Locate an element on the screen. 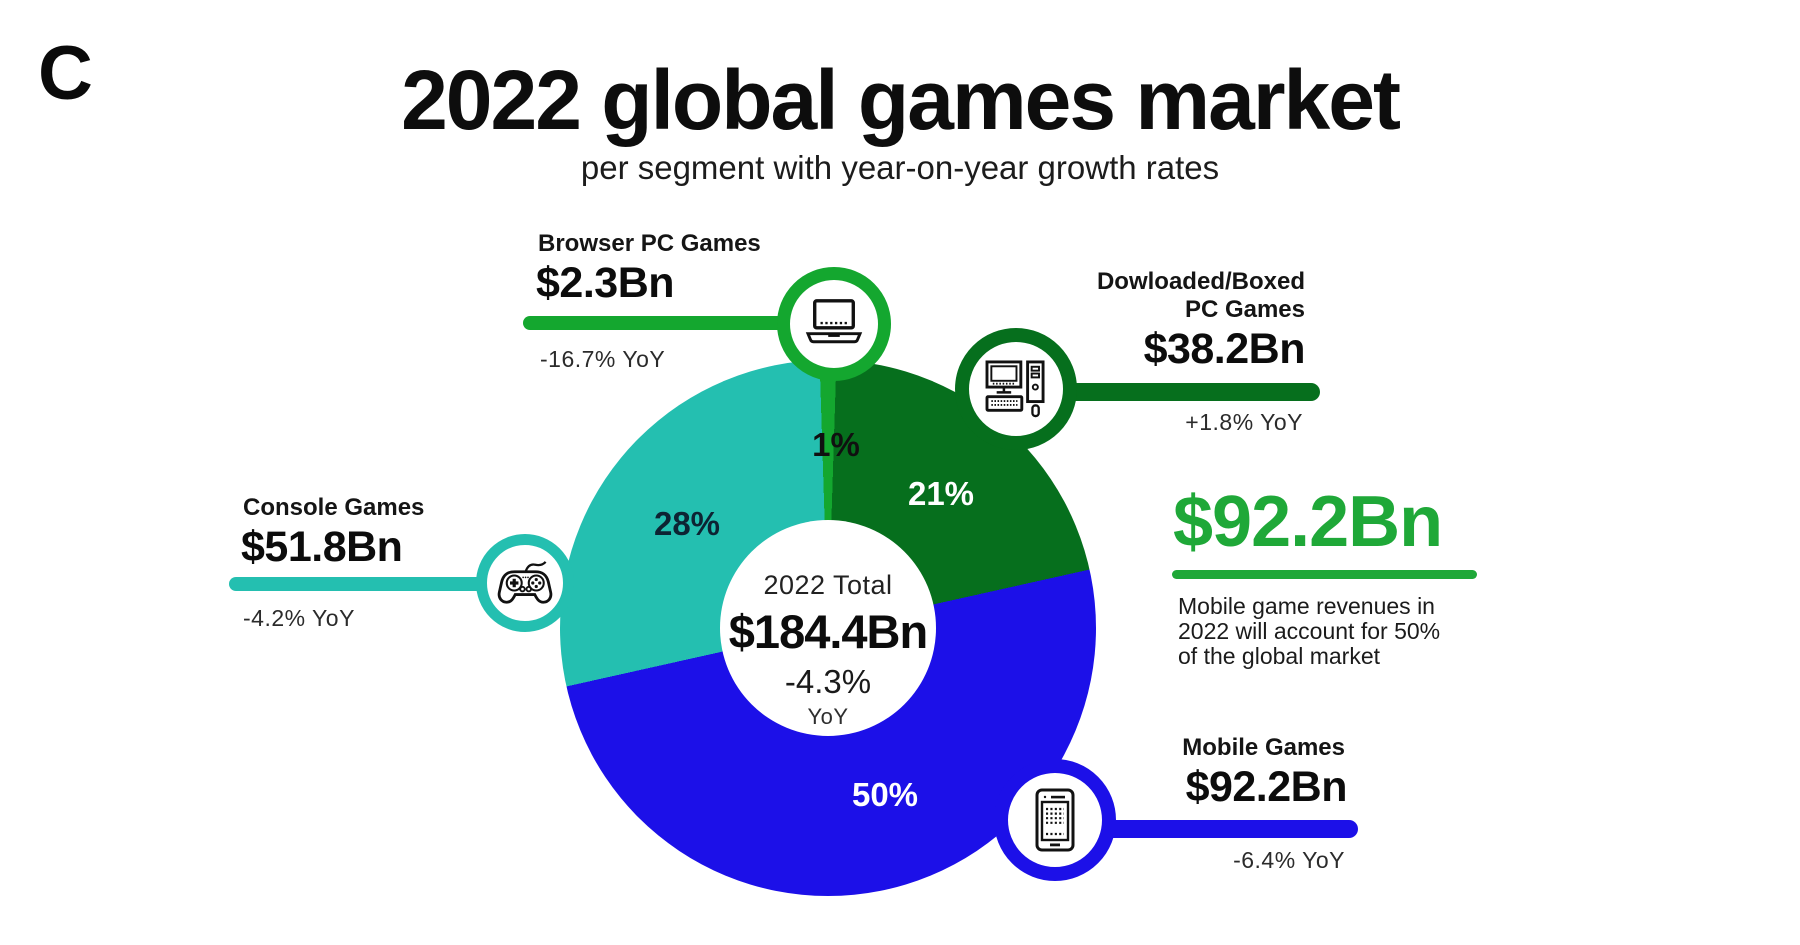 The image size is (1800, 945). segment-value-console: $51.8Bn is located at coordinates (322, 547).